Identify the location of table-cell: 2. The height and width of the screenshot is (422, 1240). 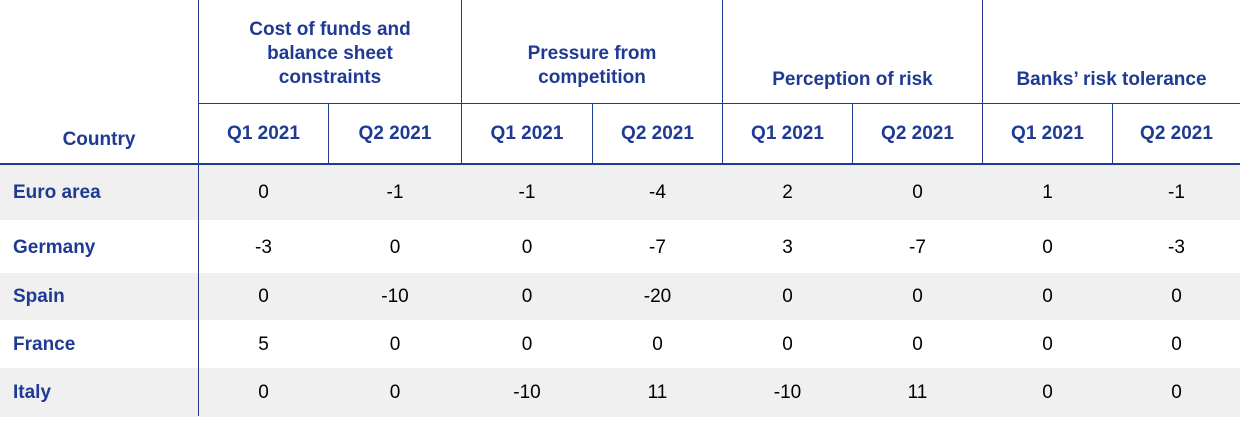
(787, 192).